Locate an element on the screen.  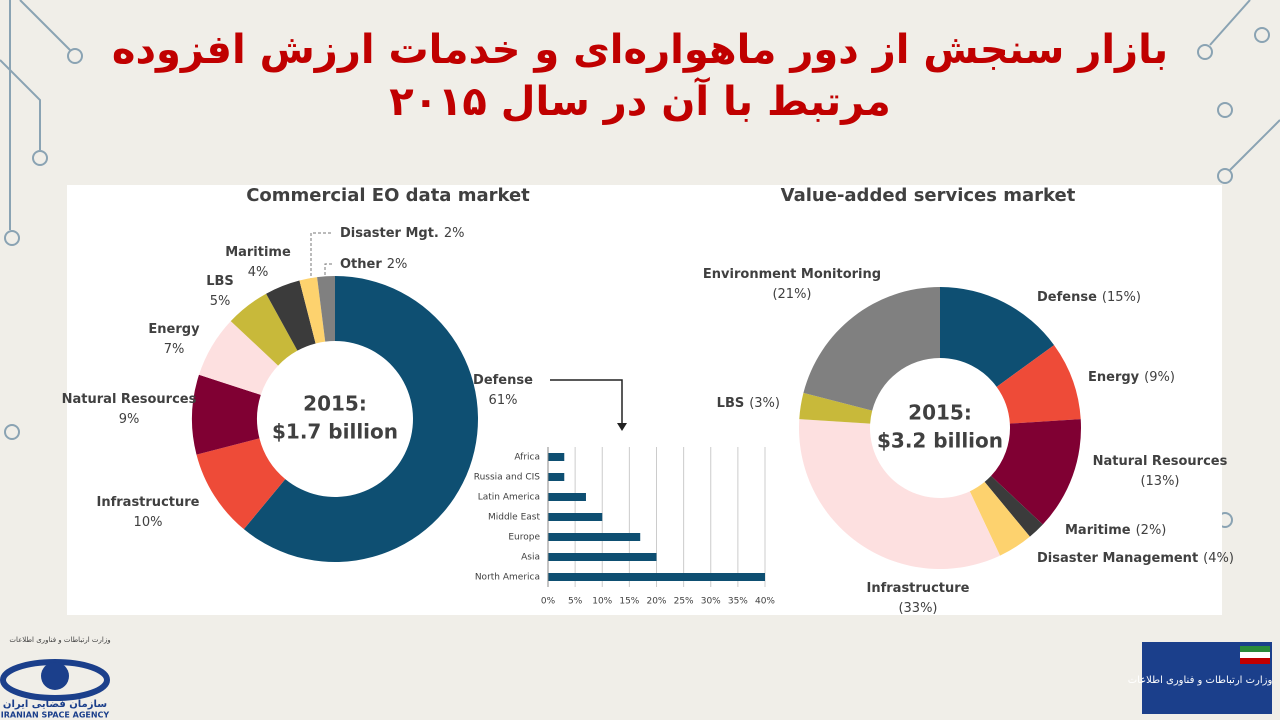
chart-title: Commercial EO data market is located at coordinates (388, 195).